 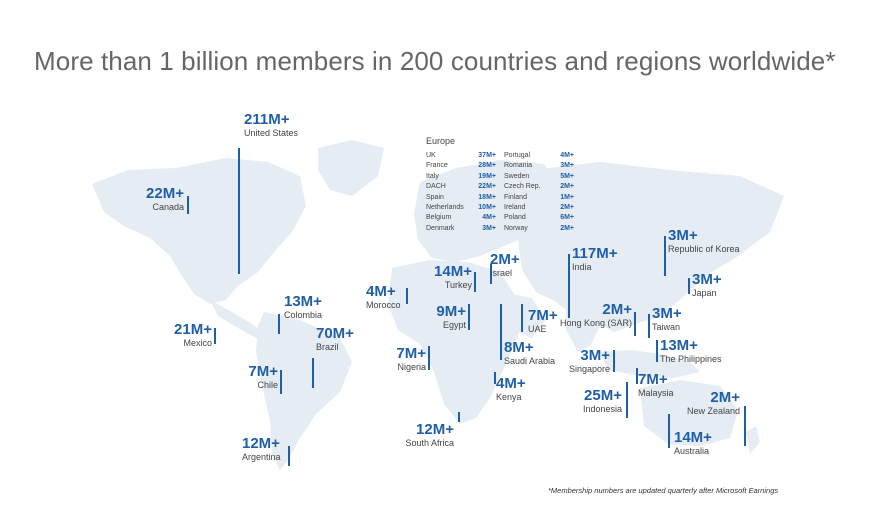 I want to click on region-name: United States, so click(x=271, y=133).